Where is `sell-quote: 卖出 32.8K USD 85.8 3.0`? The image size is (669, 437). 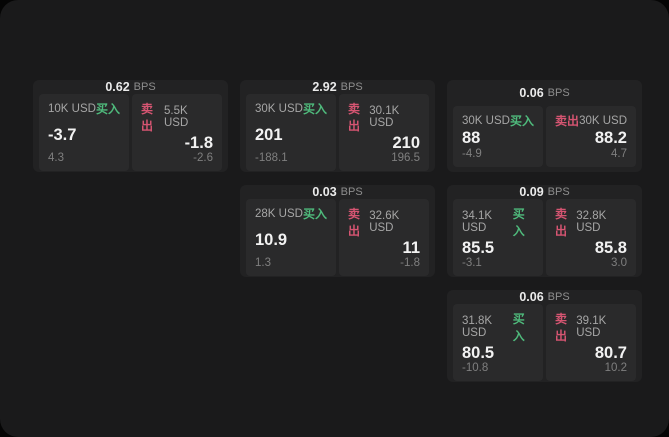 sell-quote: 卖出 32.8K USD 85.8 3.0 is located at coordinates (591, 238).